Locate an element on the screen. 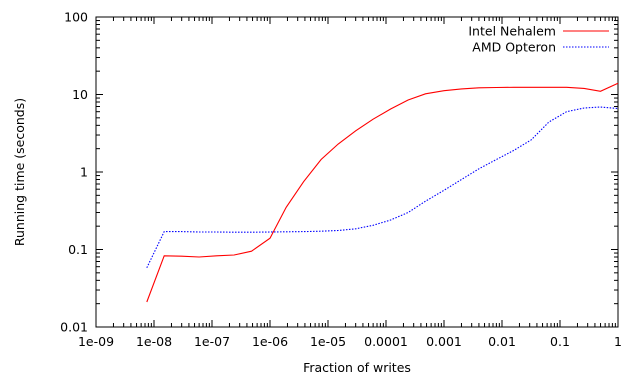 This screenshot has height=376, width=629. x-tick-label: 1e-09 is located at coordinates (96, 341).